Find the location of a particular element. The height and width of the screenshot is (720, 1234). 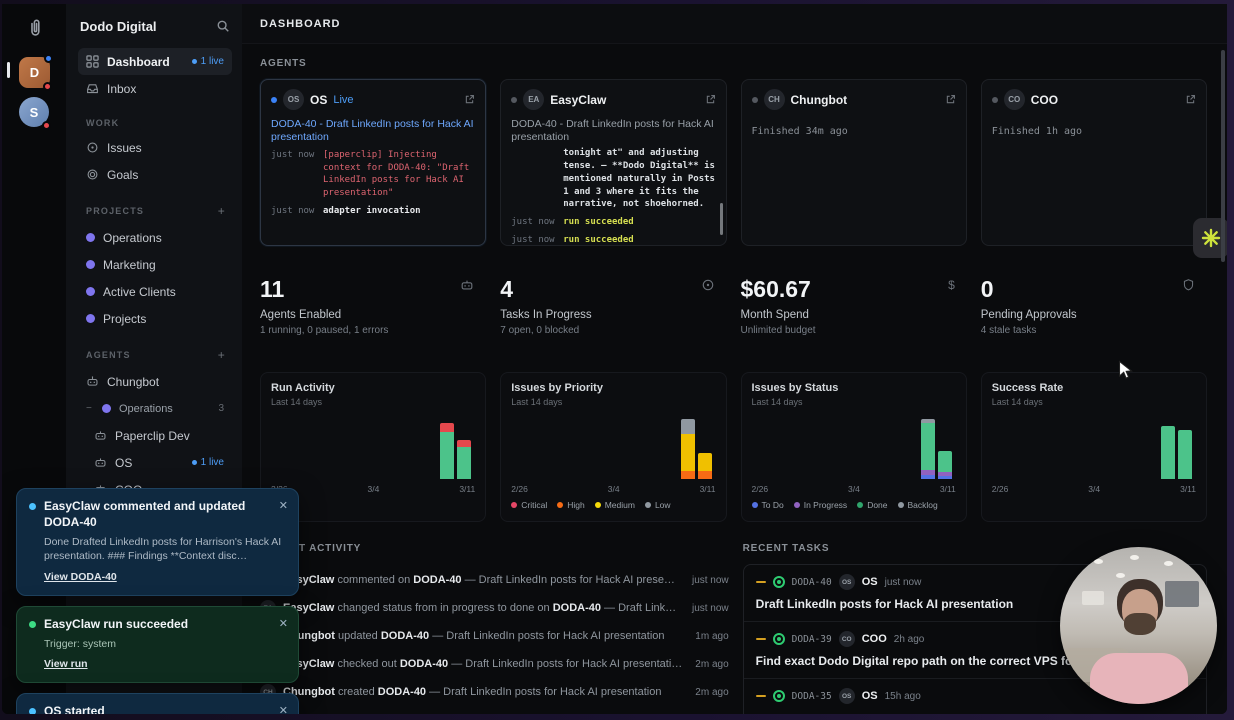

agent-name: OS is located at coordinates (319, 99).